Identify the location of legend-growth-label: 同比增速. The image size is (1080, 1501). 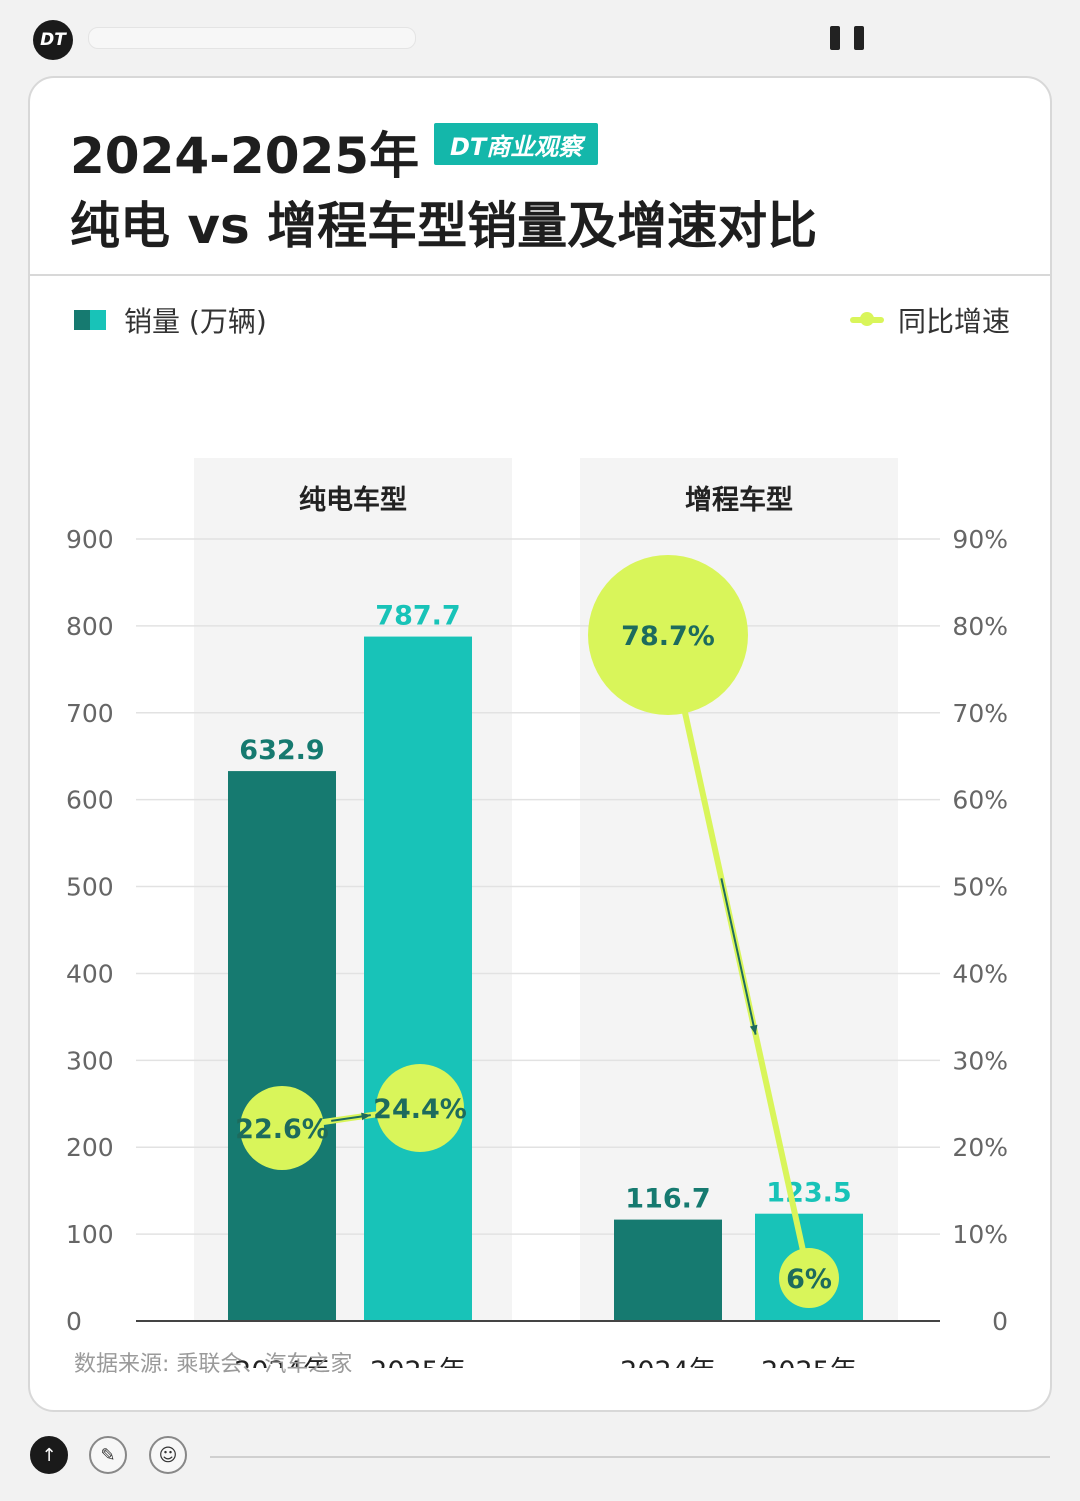
(953, 321).